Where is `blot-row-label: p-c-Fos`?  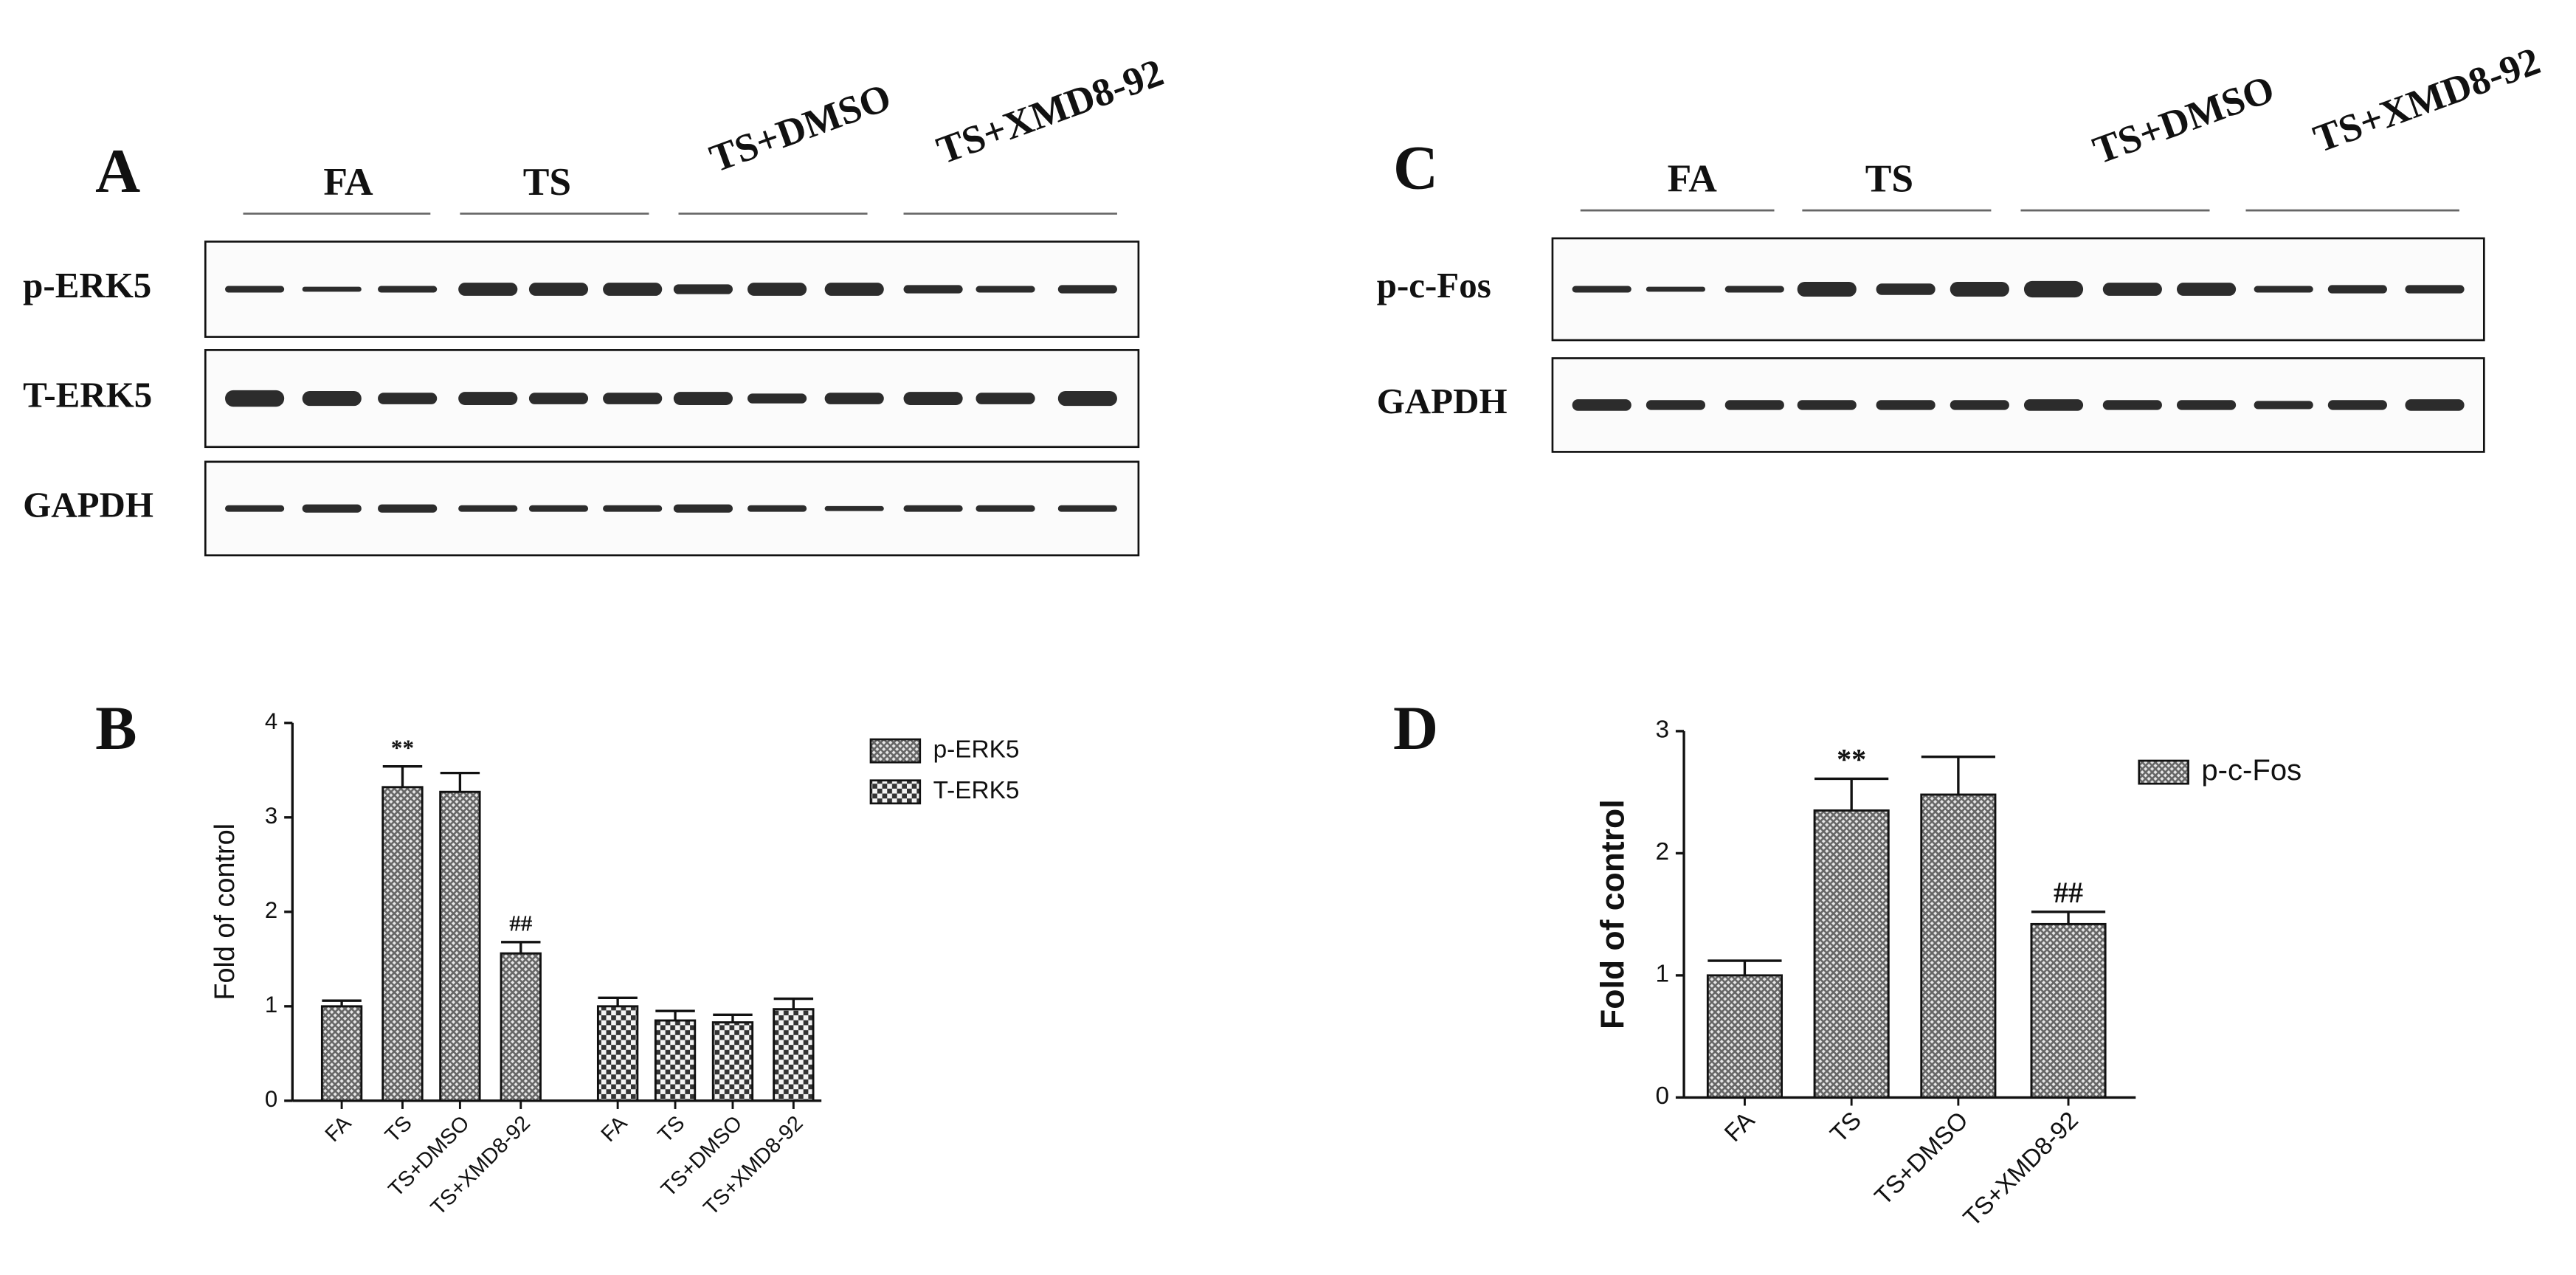 blot-row-label: p-c-Fos is located at coordinates (1434, 285).